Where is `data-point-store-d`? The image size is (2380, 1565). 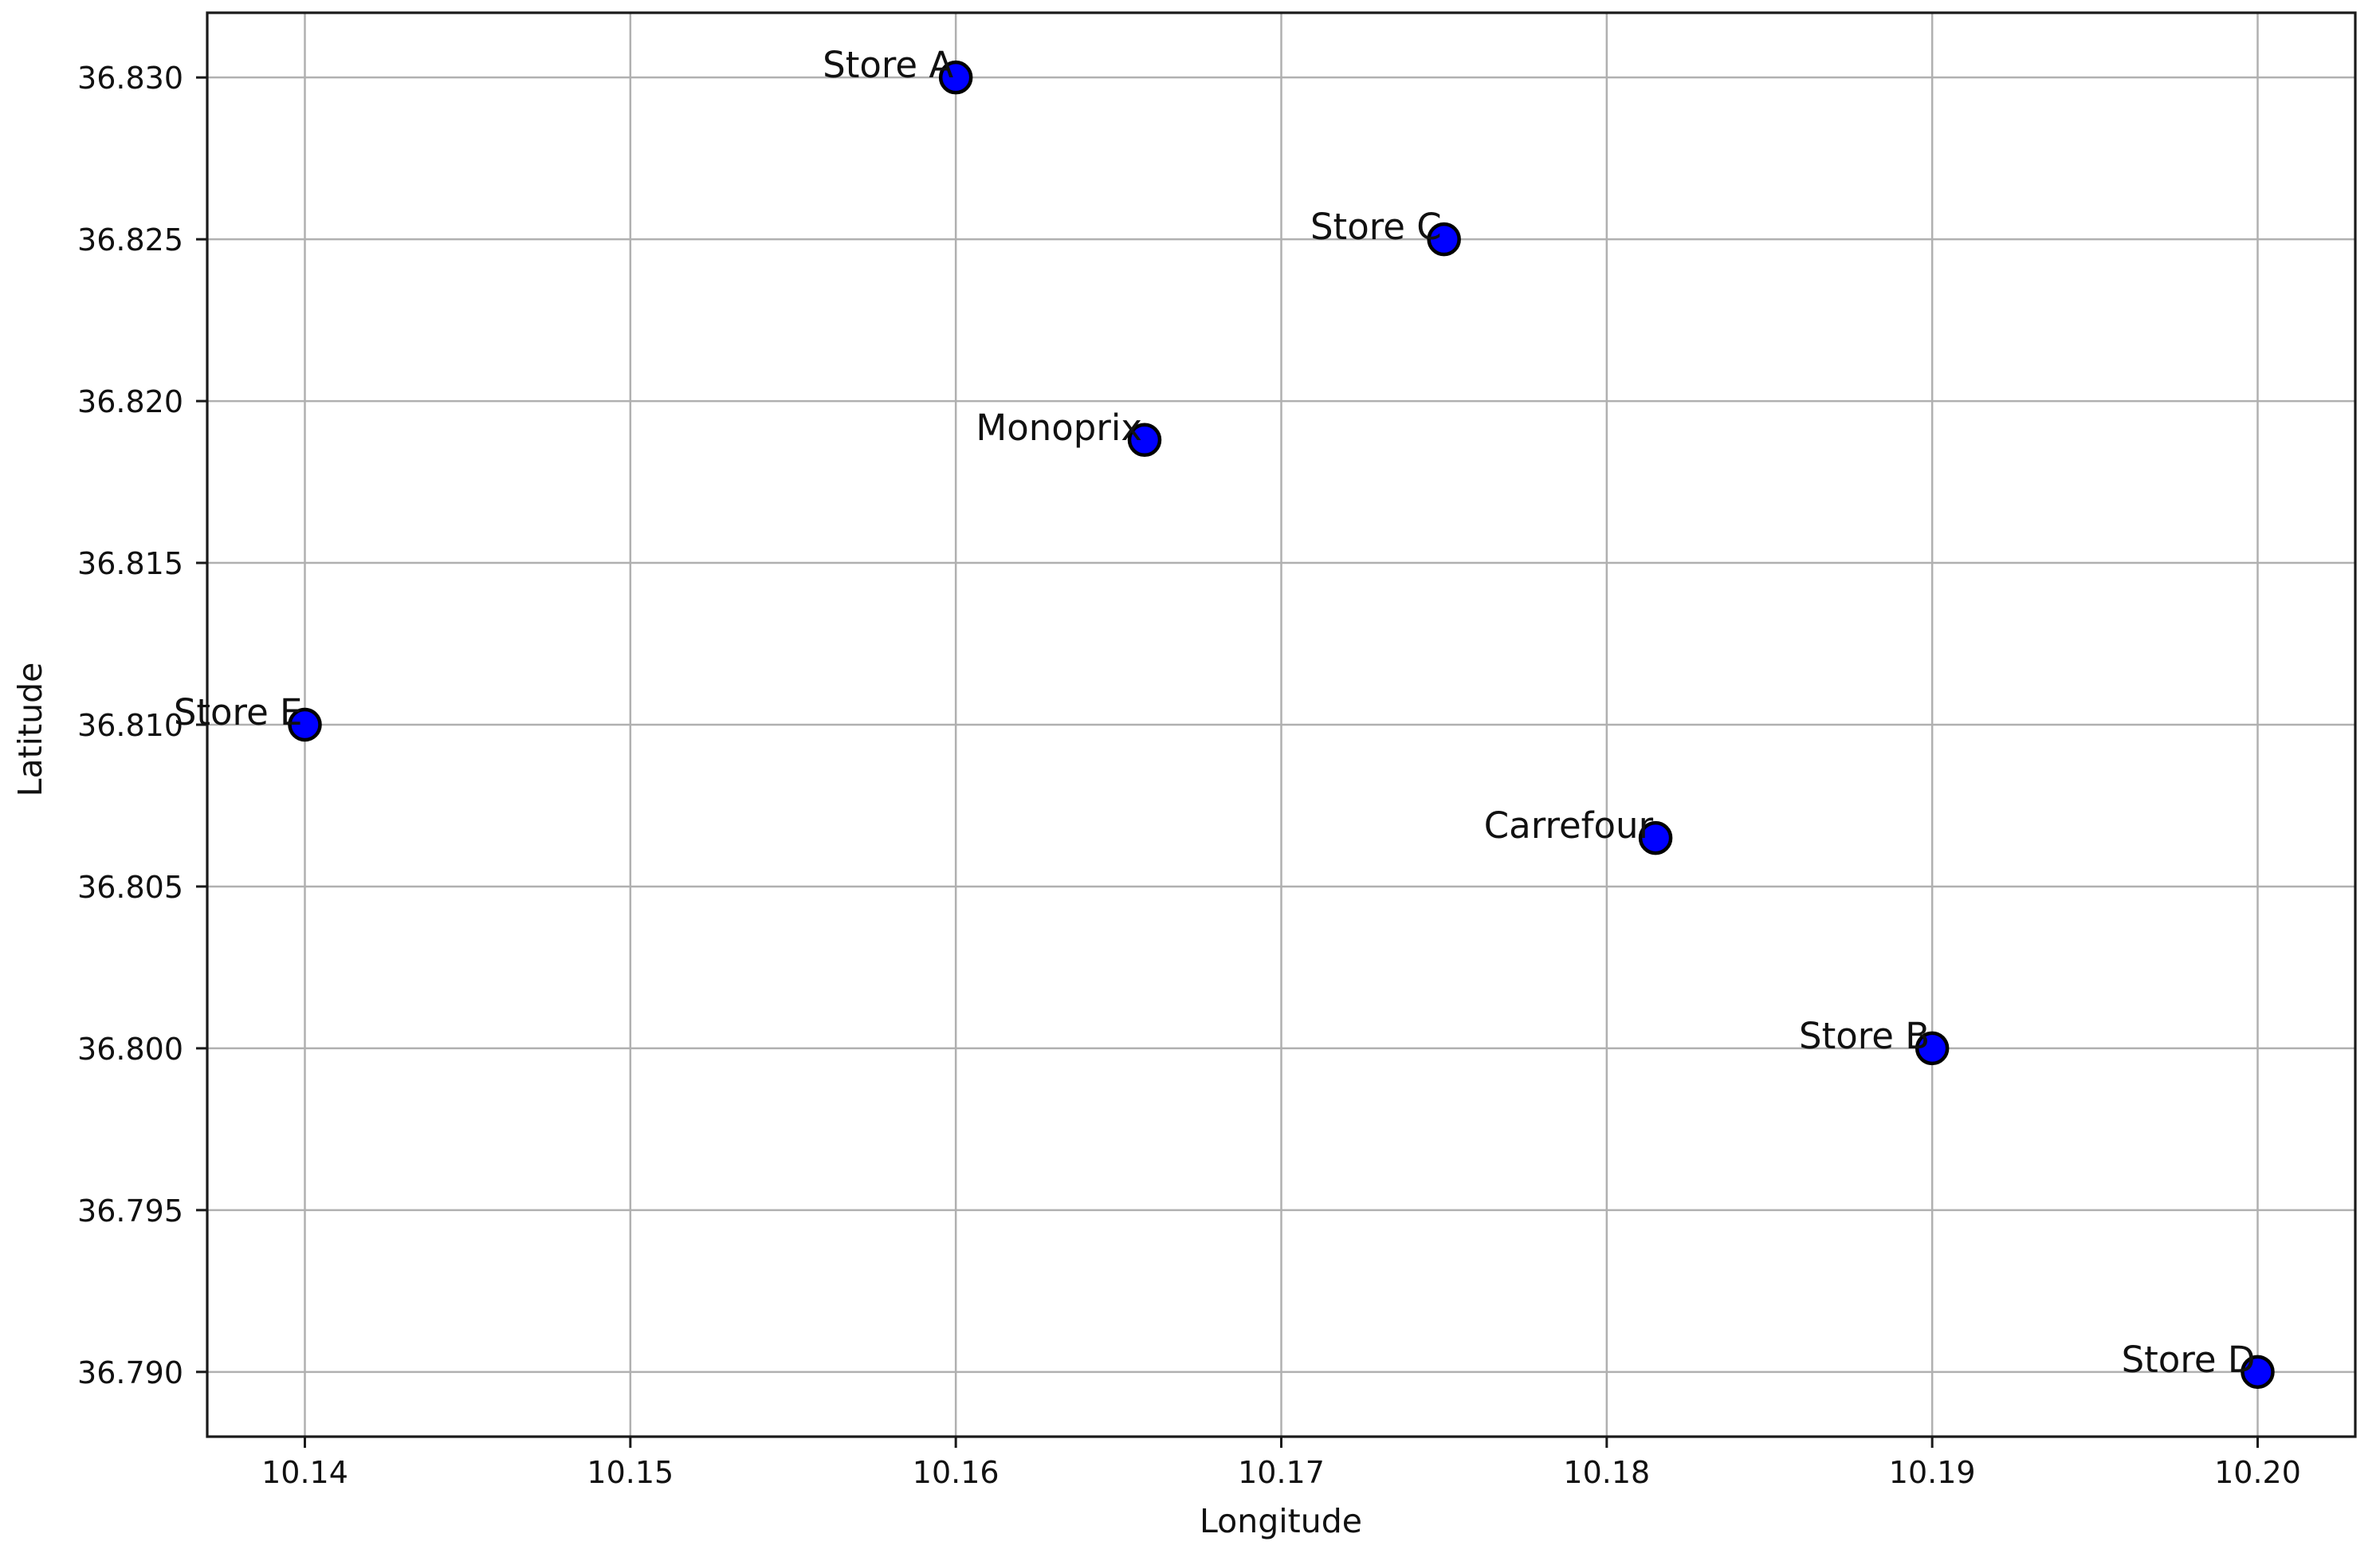 data-point-store-d is located at coordinates (2258, 1373).